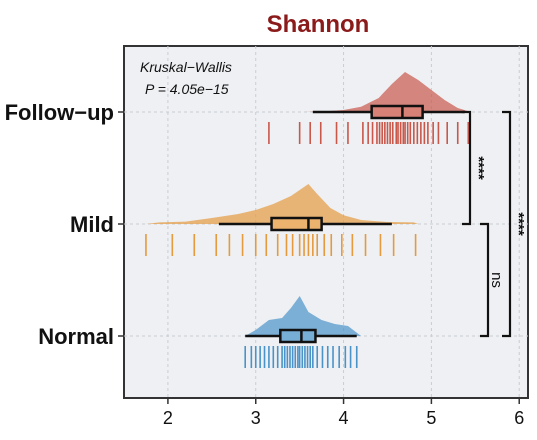  I want to click on group-mild, so click(282, 220).